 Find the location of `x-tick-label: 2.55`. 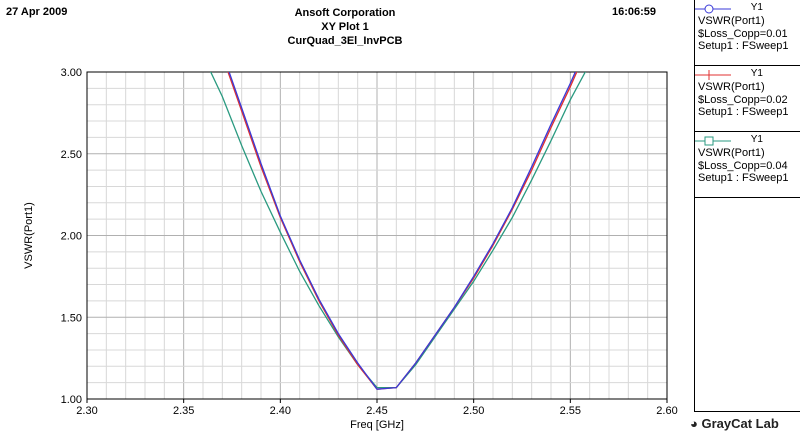

x-tick-label: 2.55 is located at coordinates (570, 411).